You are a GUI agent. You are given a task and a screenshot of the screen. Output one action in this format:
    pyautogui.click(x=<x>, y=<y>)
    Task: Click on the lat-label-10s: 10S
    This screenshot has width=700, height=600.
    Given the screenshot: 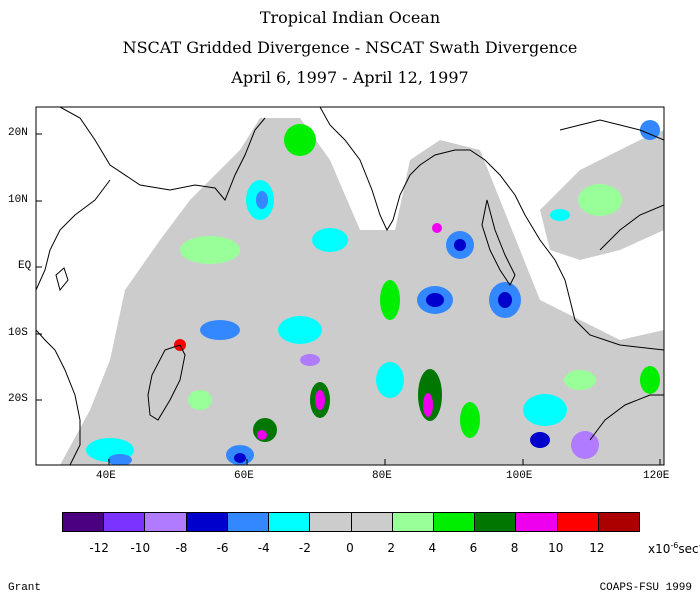 What is the action you would take?
    pyautogui.click(x=18, y=333)
    